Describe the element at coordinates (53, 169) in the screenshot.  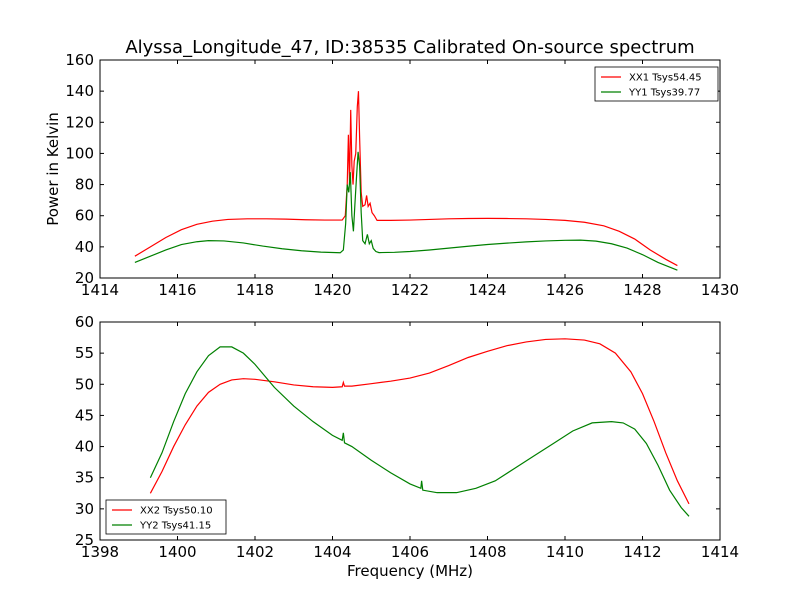
I see `y-axis-label: Power in Kelvin` at that location.